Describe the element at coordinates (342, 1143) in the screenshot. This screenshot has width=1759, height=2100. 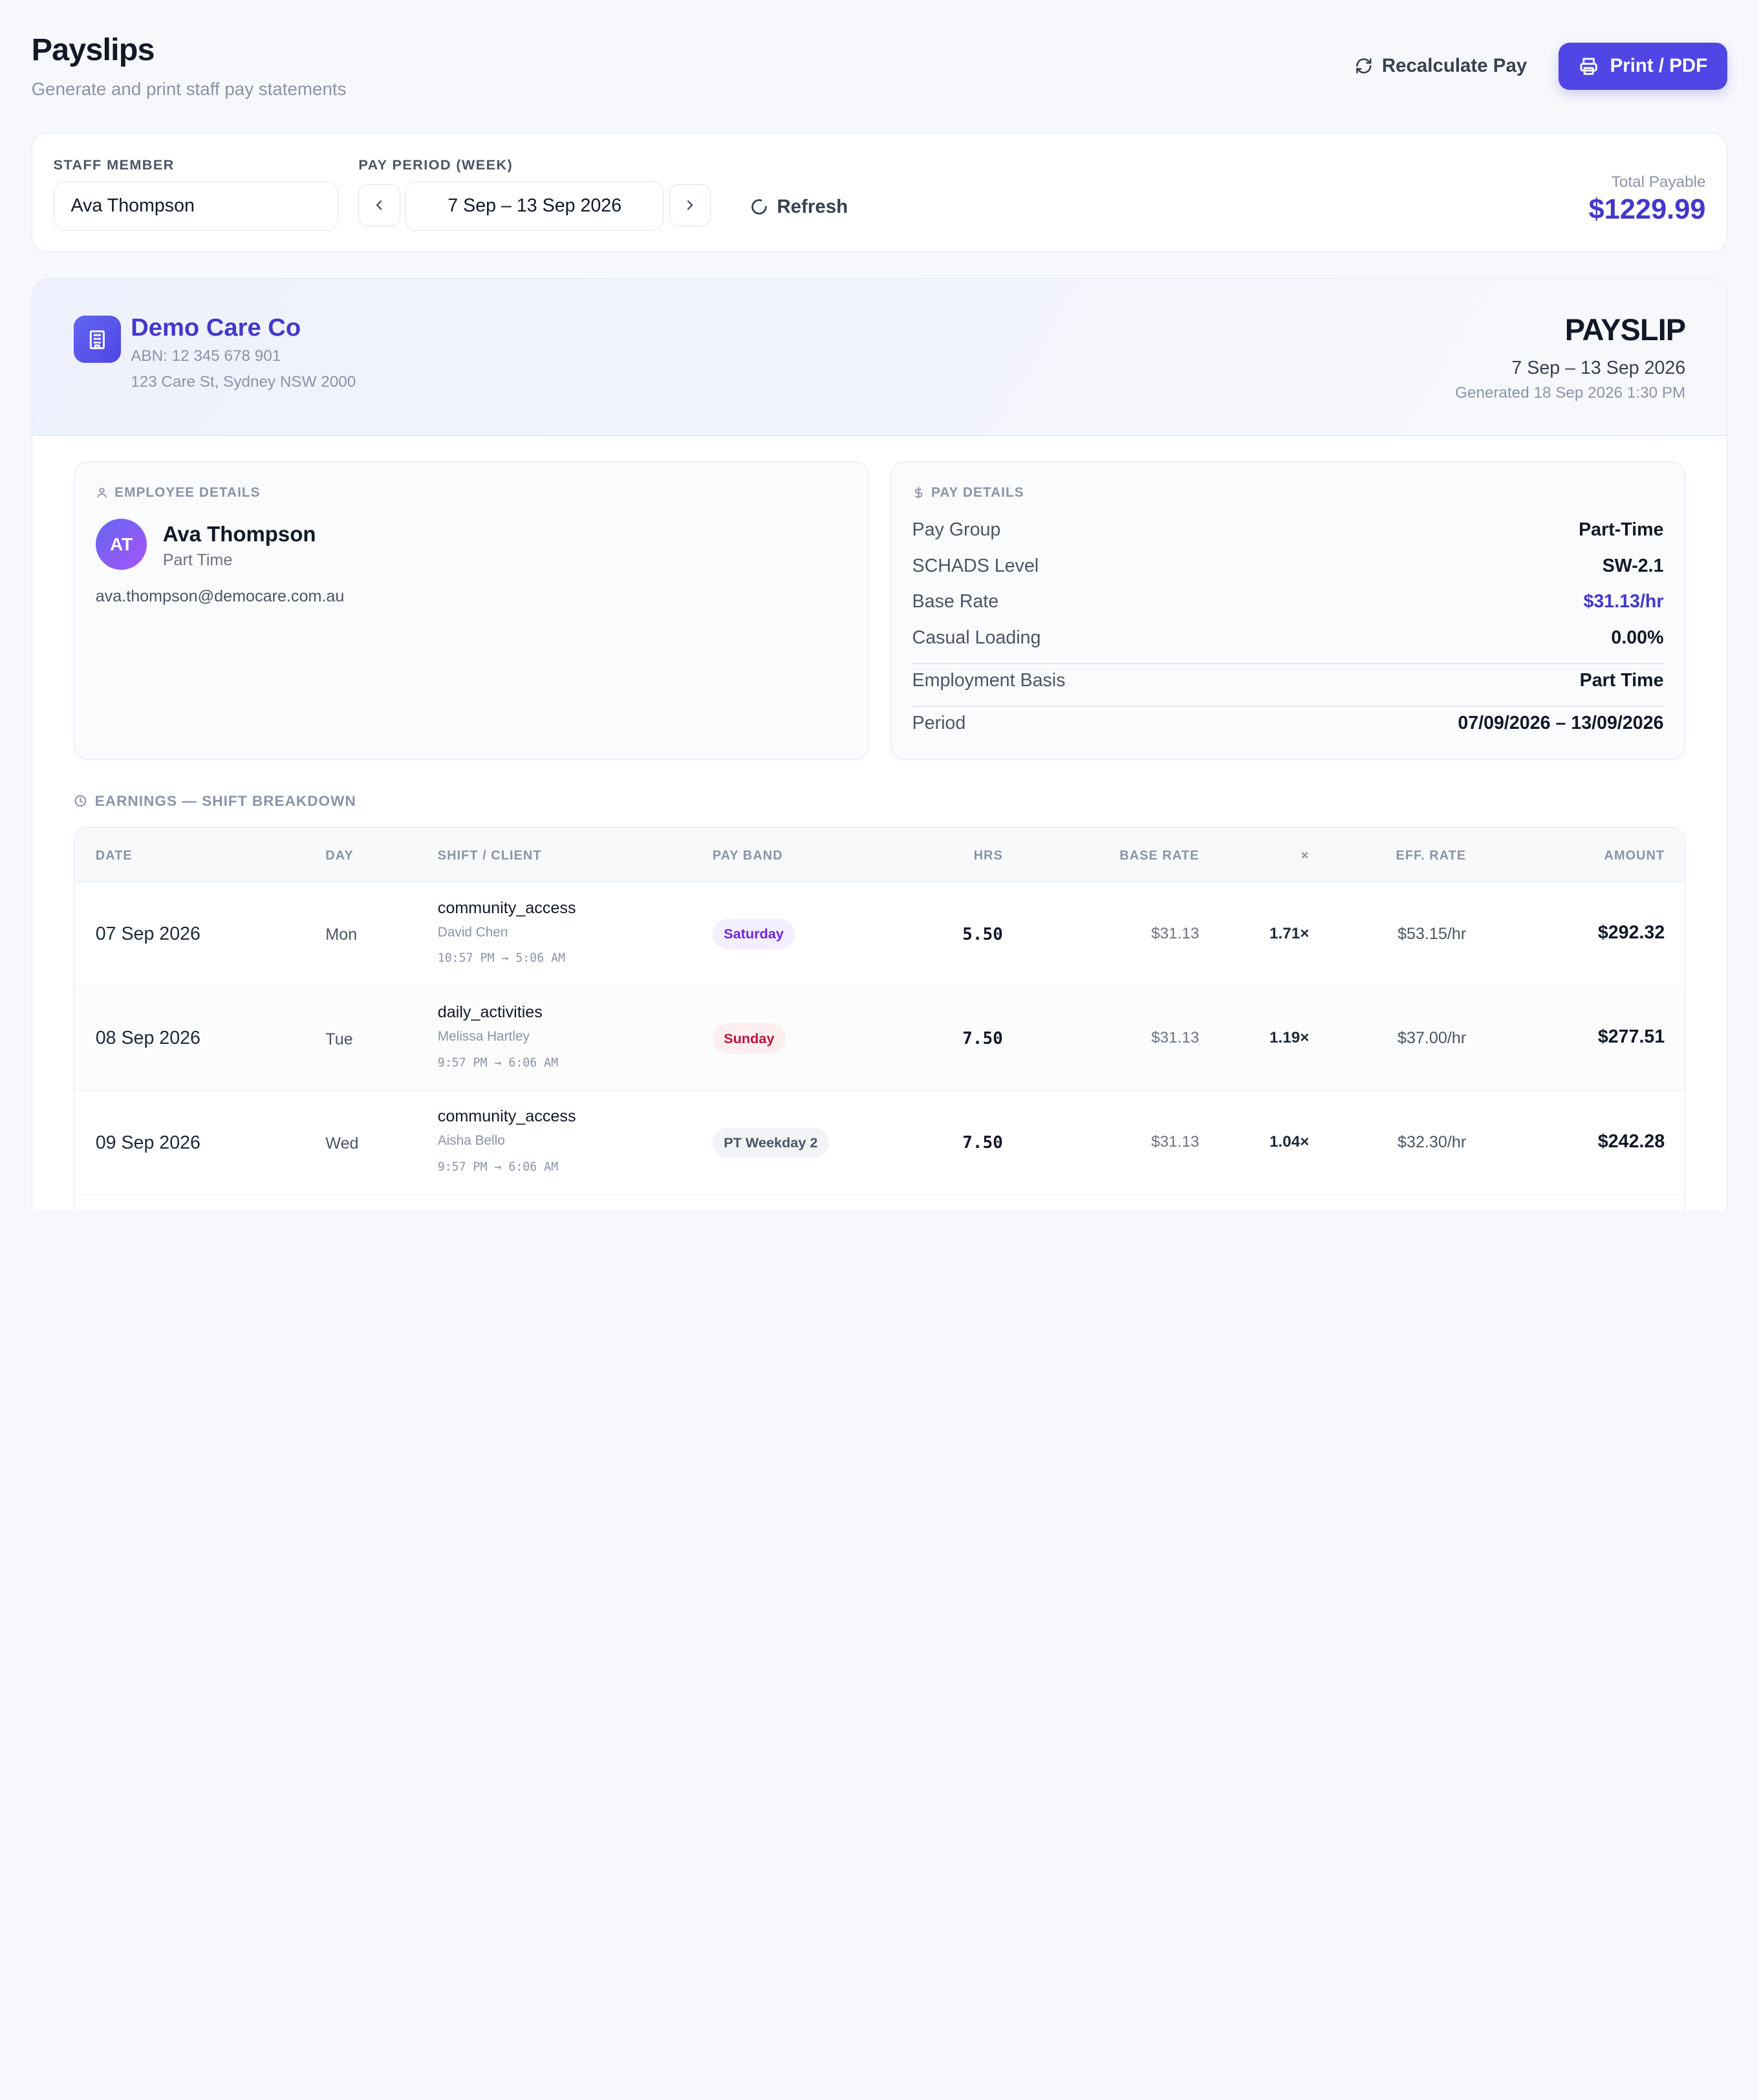
I see `shift-day: Wed` at that location.